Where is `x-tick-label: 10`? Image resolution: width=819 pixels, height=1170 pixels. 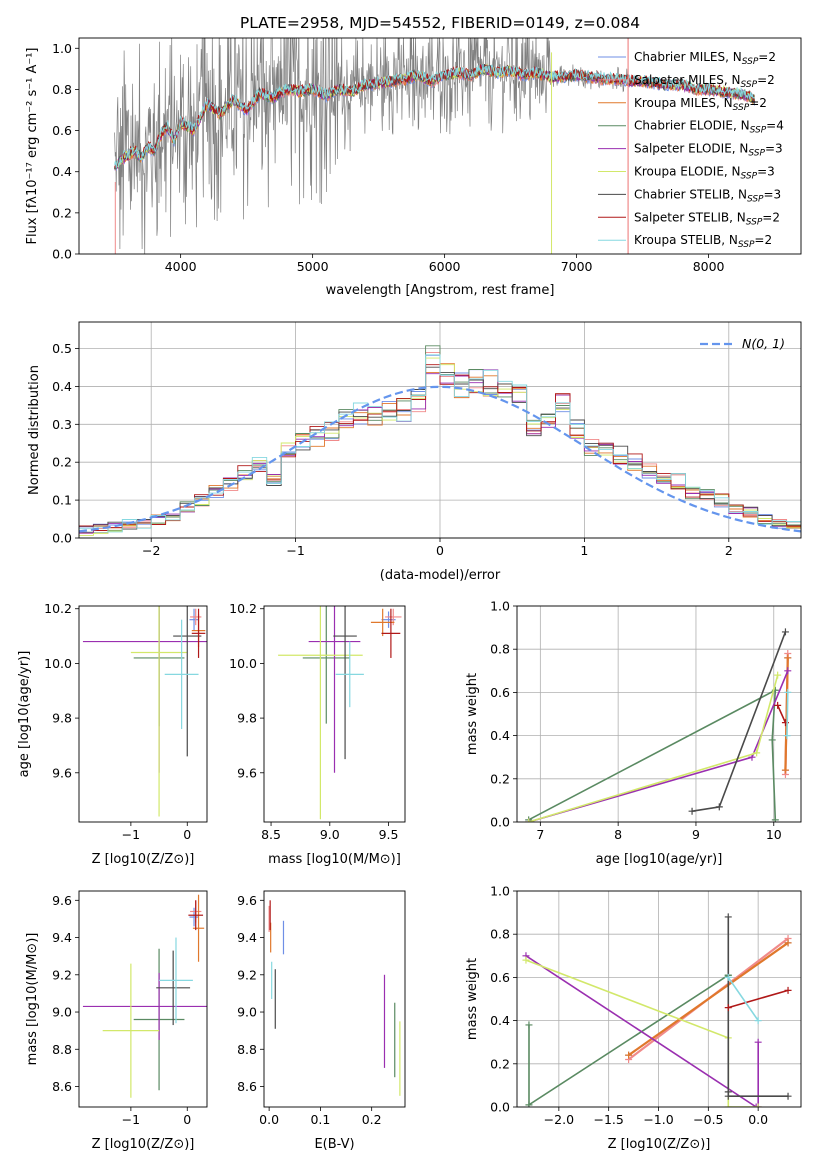
x-tick-label: 10 is located at coordinates (774, 834).